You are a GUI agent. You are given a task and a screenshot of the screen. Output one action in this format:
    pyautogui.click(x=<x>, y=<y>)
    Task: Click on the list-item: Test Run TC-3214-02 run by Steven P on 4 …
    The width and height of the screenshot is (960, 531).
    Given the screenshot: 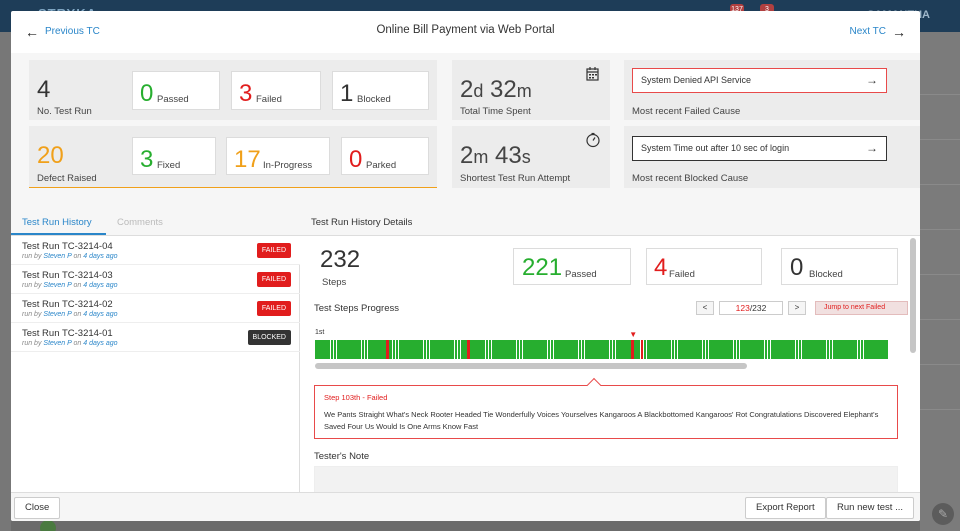 What is the action you would take?
    pyautogui.click(x=155, y=308)
    